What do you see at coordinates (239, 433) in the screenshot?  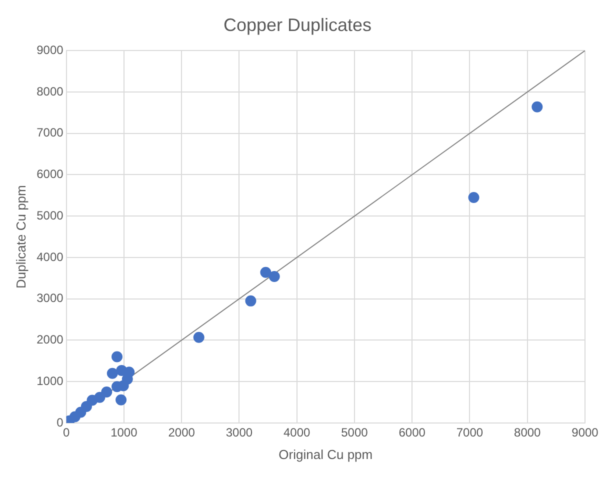 I see `x-tick-label: 3000` at bounding box center [239, 433].